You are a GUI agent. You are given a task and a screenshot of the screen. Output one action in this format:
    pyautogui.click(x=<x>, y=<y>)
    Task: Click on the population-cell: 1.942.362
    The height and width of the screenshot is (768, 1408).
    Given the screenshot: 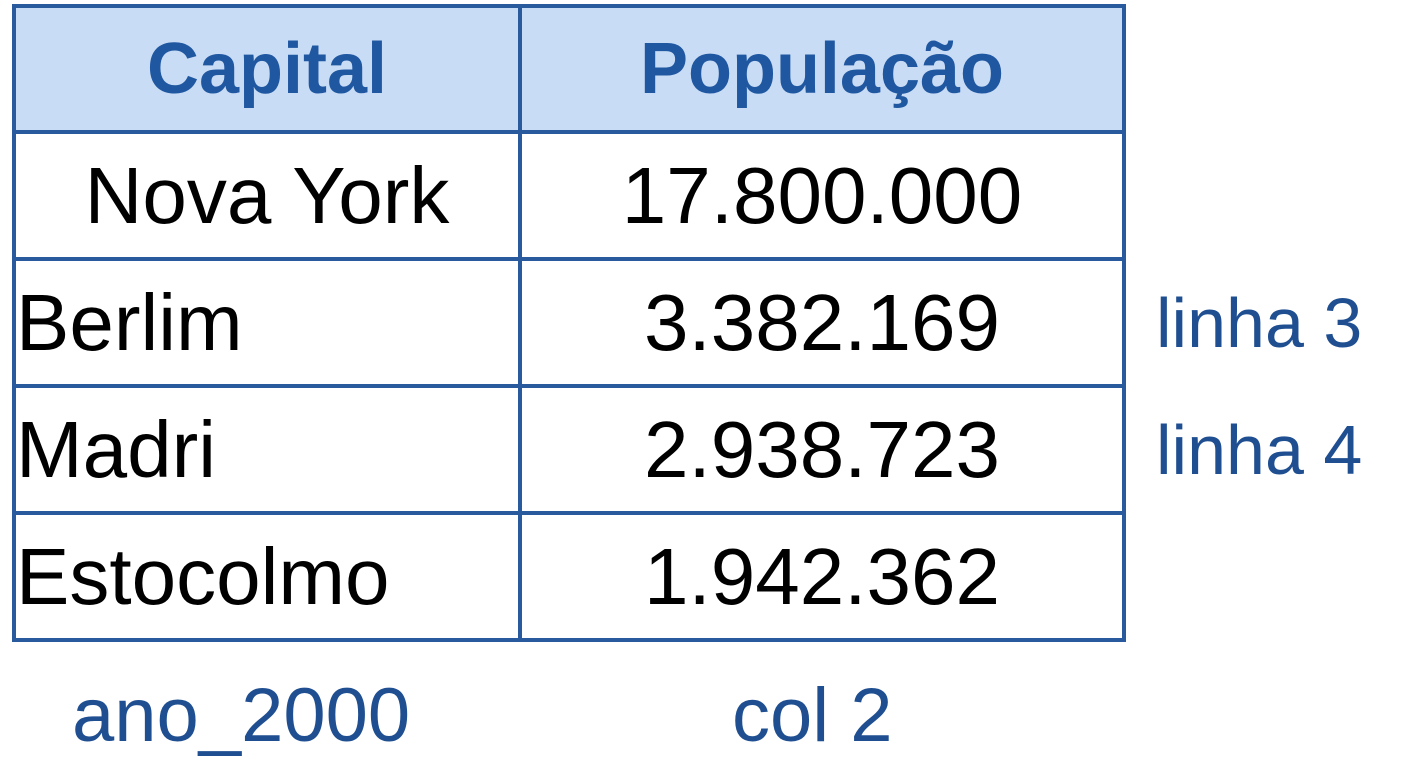 What is the action you would take?
    pyautogui.click(x=822, y=576)
    